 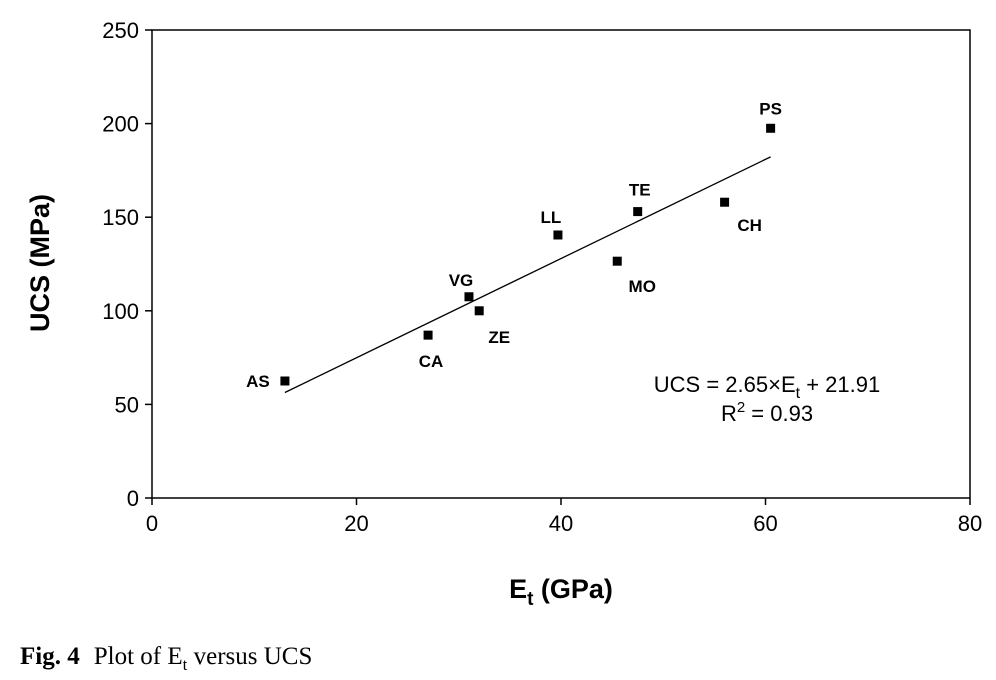 I want to click on fit-equation-post: + 21.91, so click(x=840, y=384).